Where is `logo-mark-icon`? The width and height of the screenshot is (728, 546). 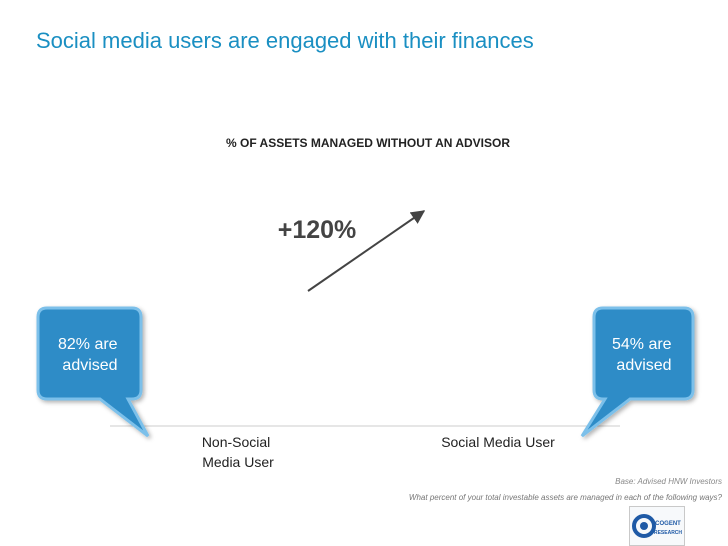
logo-mark-icon is located at coordinates (644, 526).